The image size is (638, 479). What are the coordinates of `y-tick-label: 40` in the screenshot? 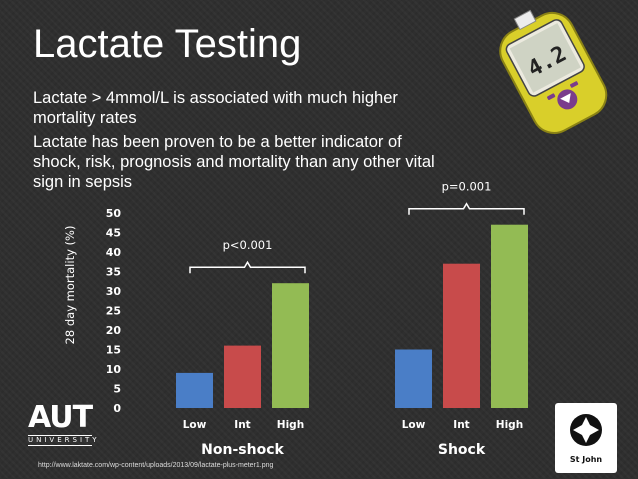 It's located at (114, 252).